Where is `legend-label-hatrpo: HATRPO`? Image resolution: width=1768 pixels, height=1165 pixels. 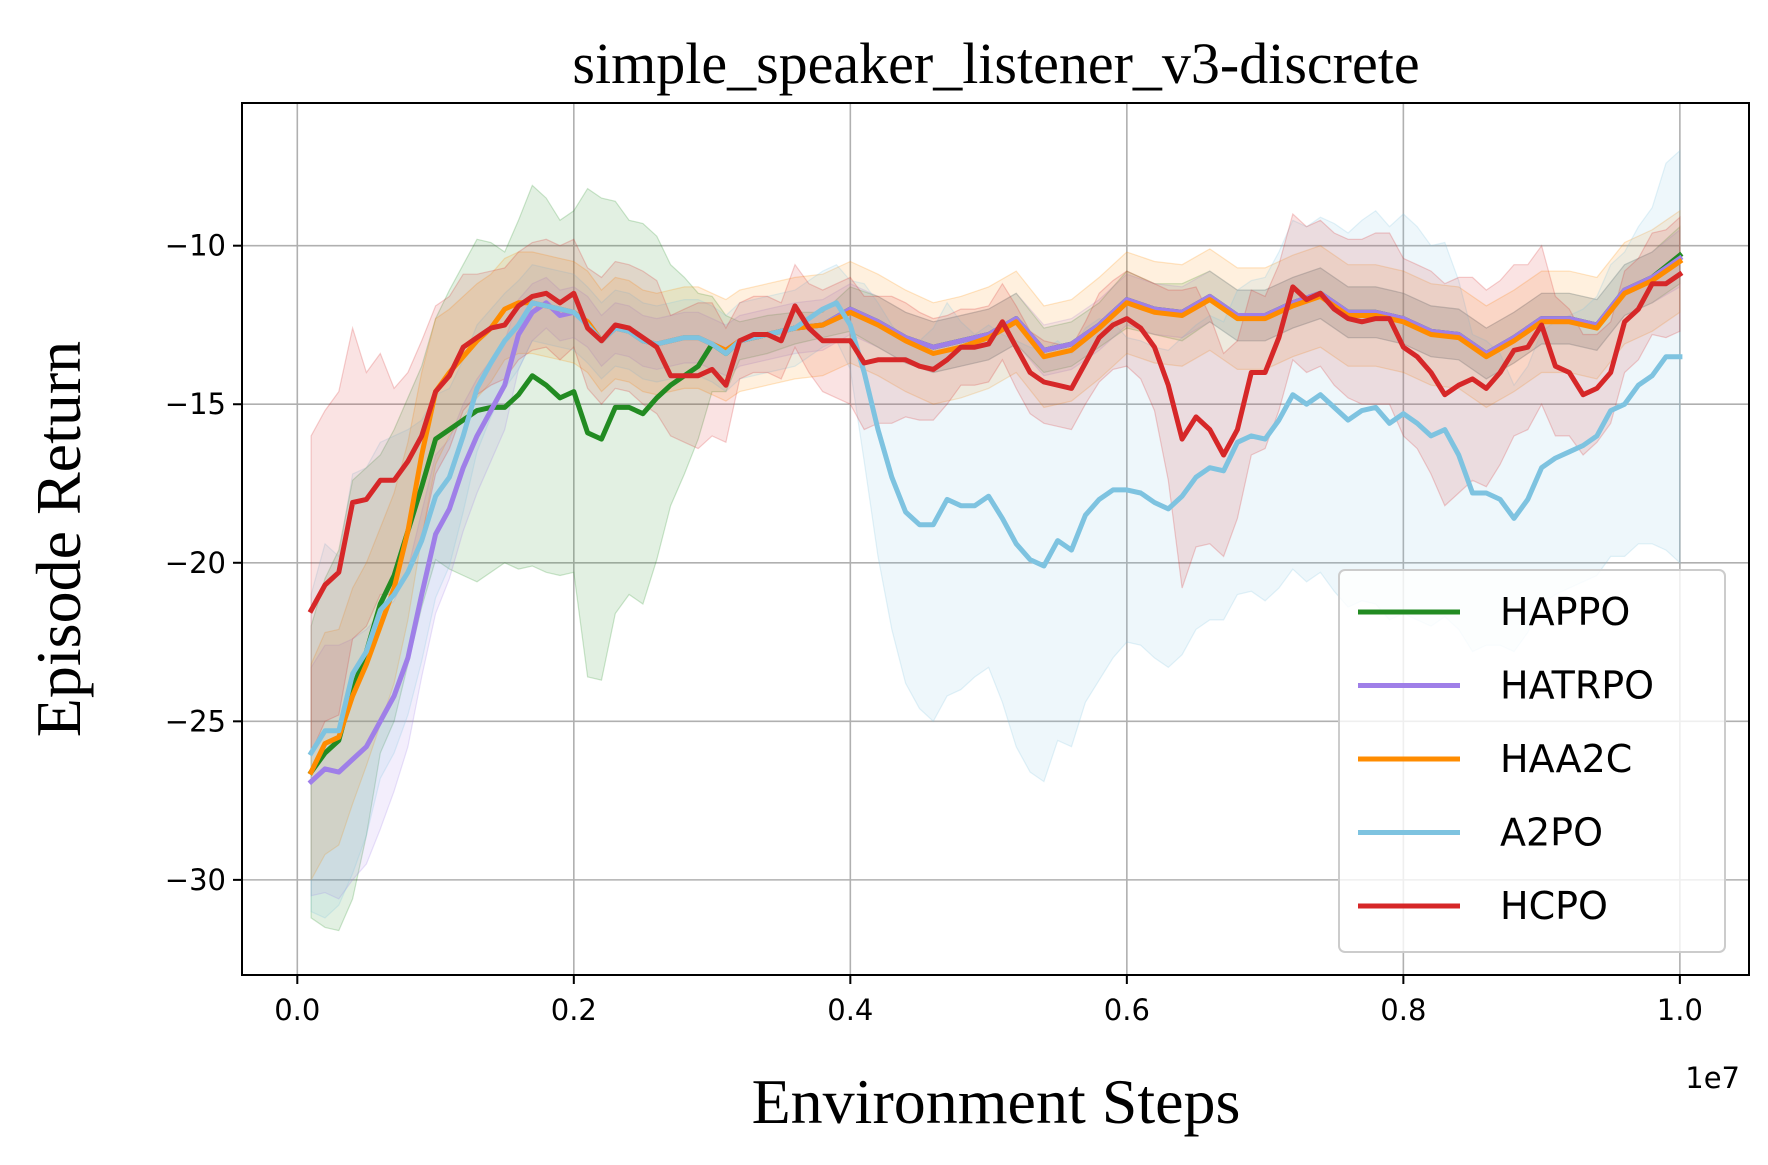 legend-label-hatrpo: HATRPO is located at coordinates (1577, 686).